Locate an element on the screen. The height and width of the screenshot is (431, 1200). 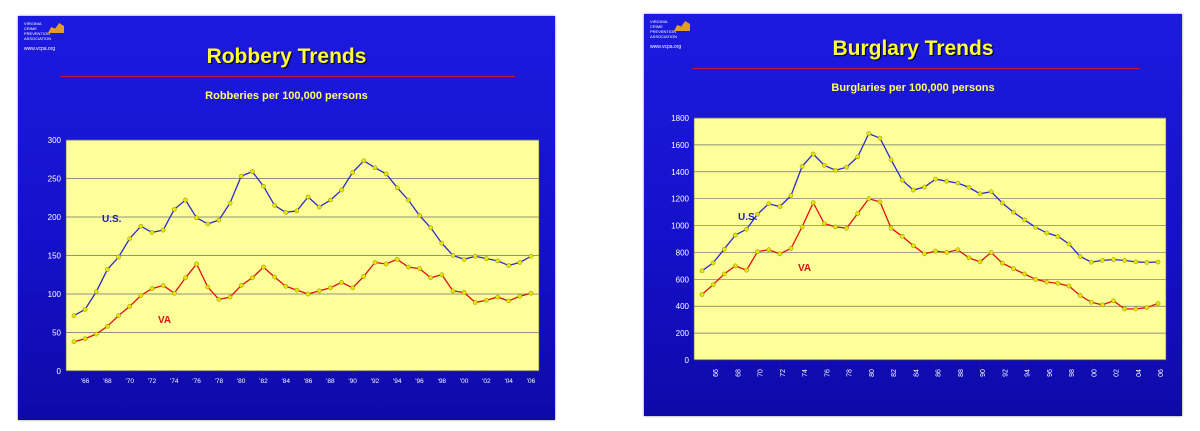
x-tick-label: 84 is located at coordinates (916, 373).